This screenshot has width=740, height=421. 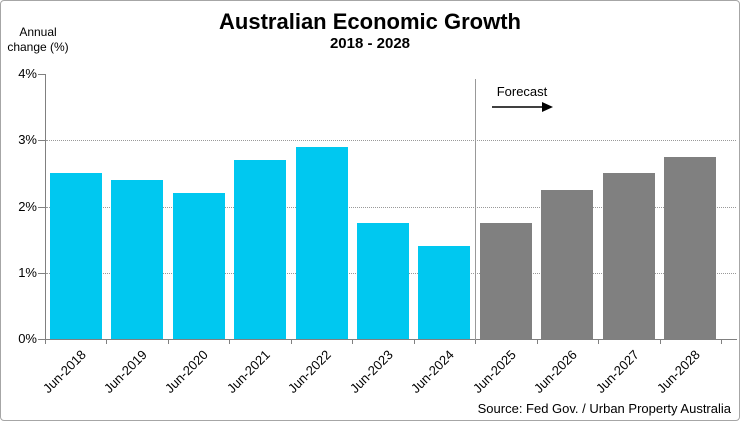 What do you see at coordinates (391, 207) in the screenshot?
I see `gridline-2pct` at bounding box center [391, 207].